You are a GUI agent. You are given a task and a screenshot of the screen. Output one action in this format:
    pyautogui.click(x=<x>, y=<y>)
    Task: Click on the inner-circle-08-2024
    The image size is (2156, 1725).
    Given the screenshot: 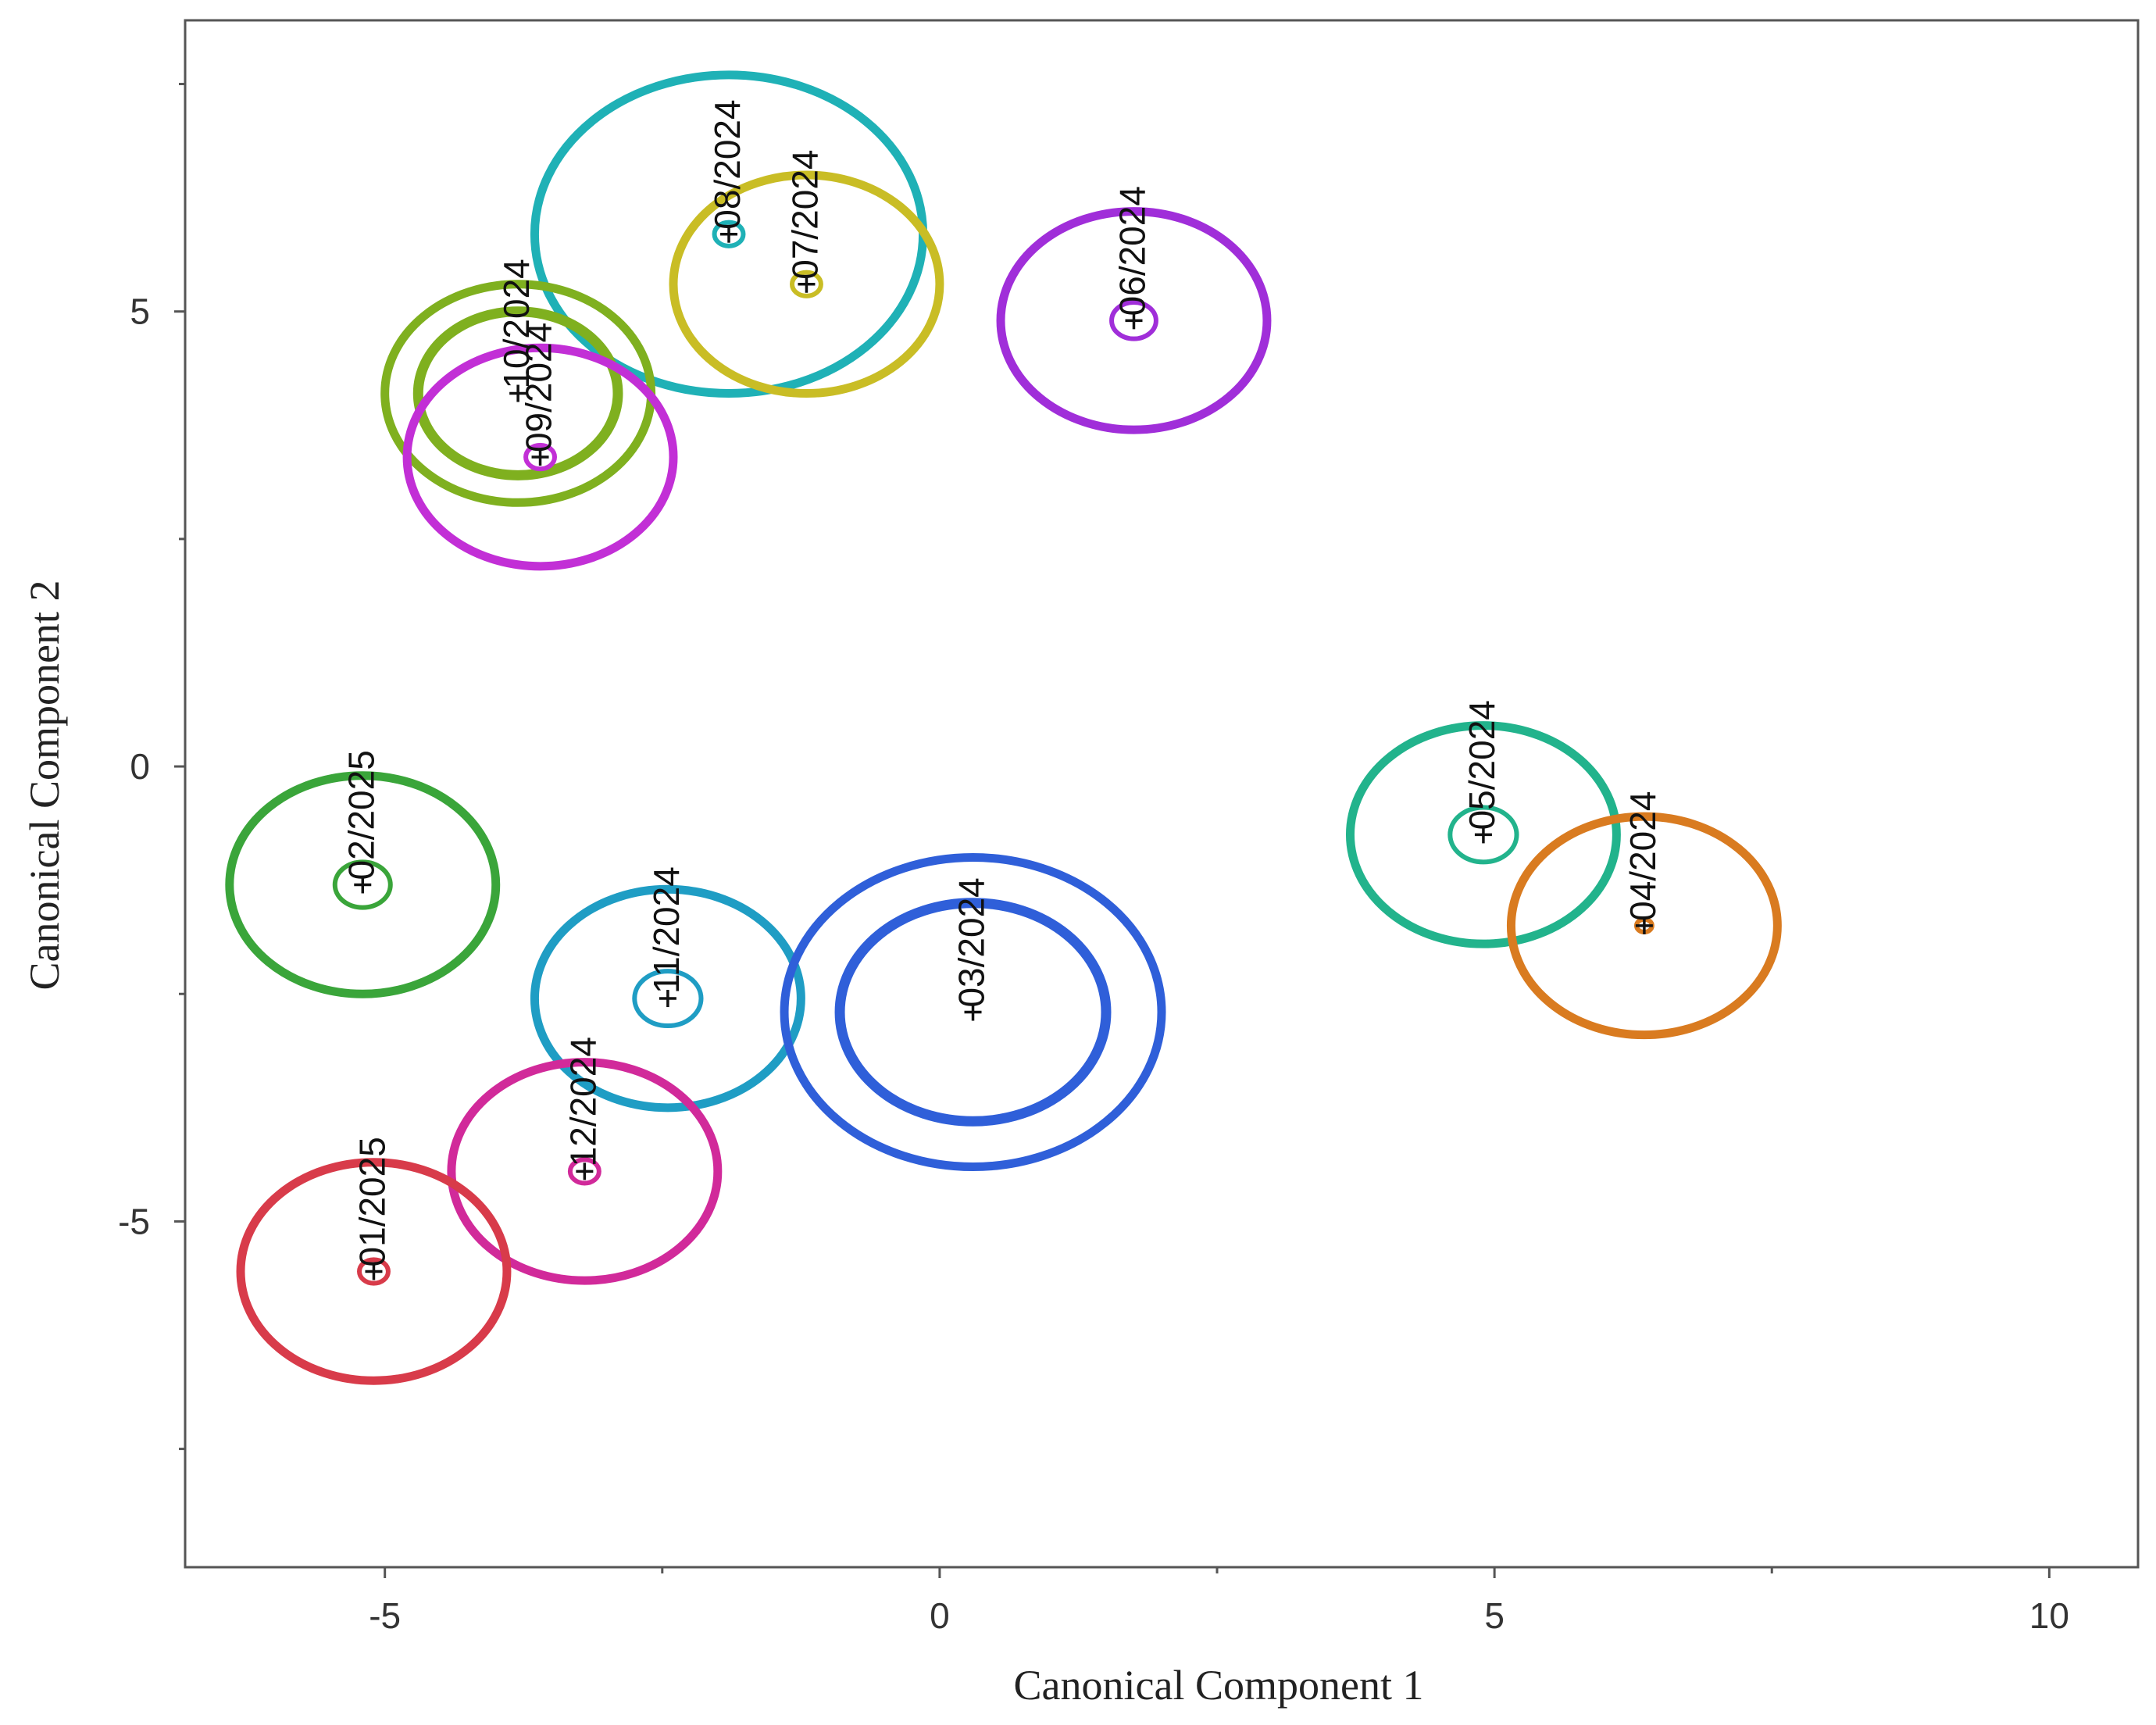 What is the action you would take?
    pyautogui.click(x=729, y=234)
    